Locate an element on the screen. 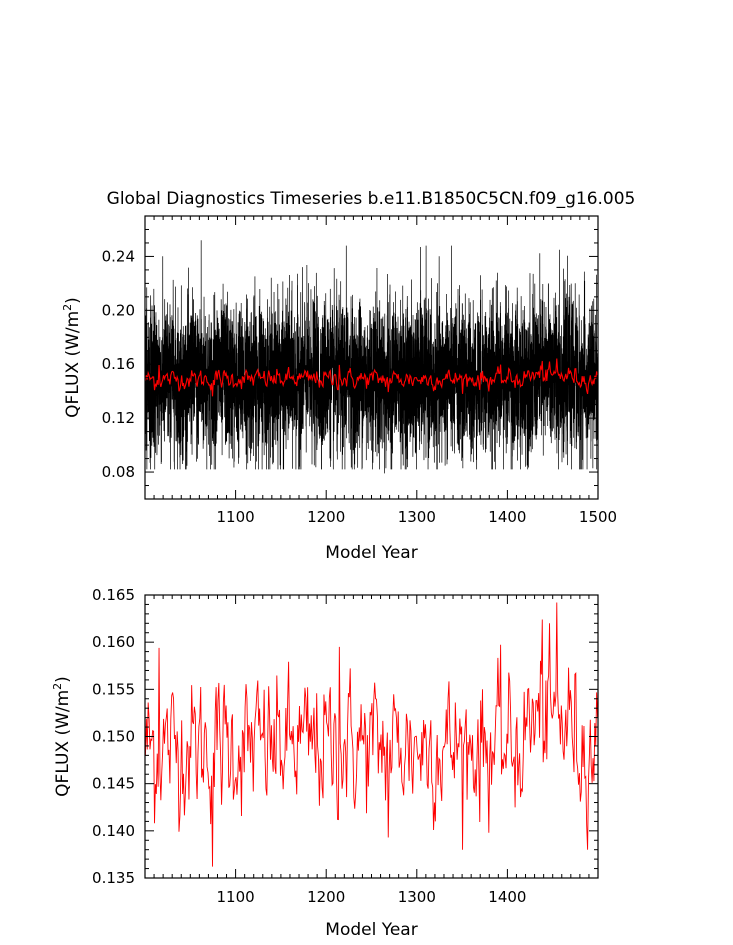  y-tick-label: 0.160 is located at coordinates (113, 642).